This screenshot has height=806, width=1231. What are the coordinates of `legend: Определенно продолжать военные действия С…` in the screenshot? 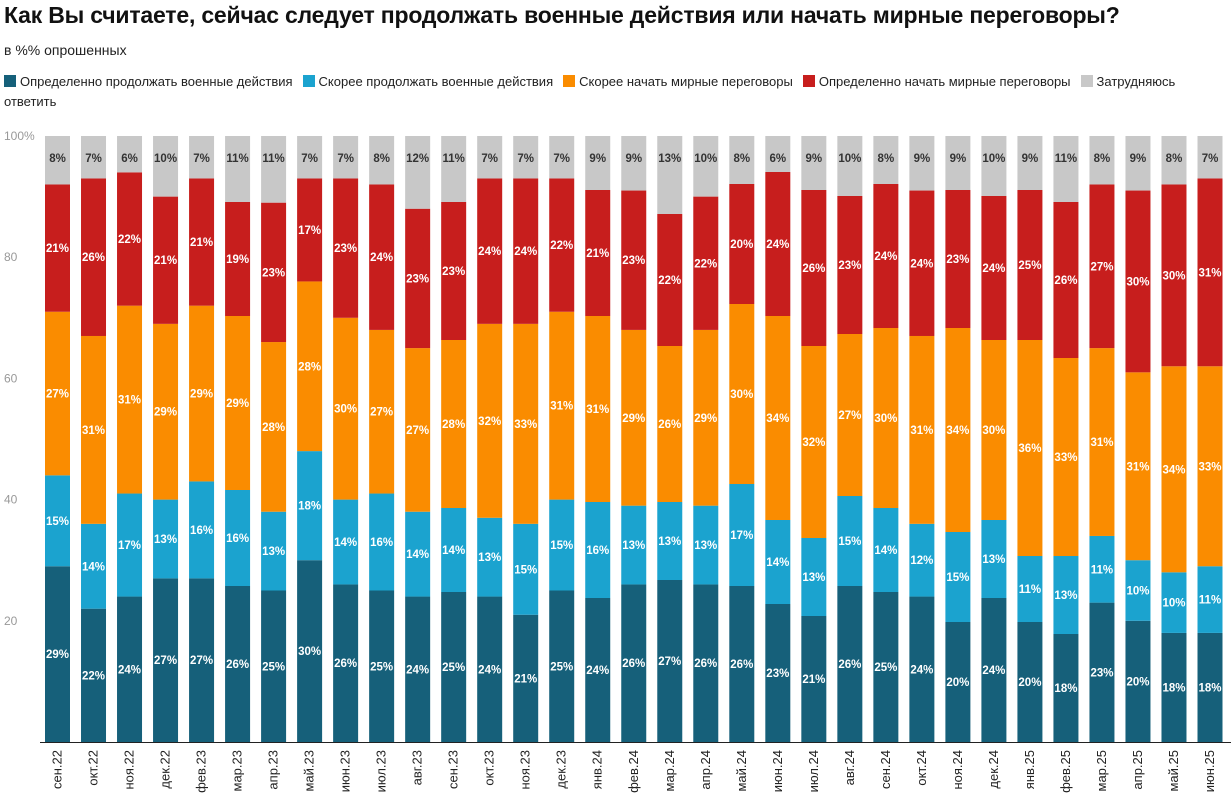 It's located at (604, 92).